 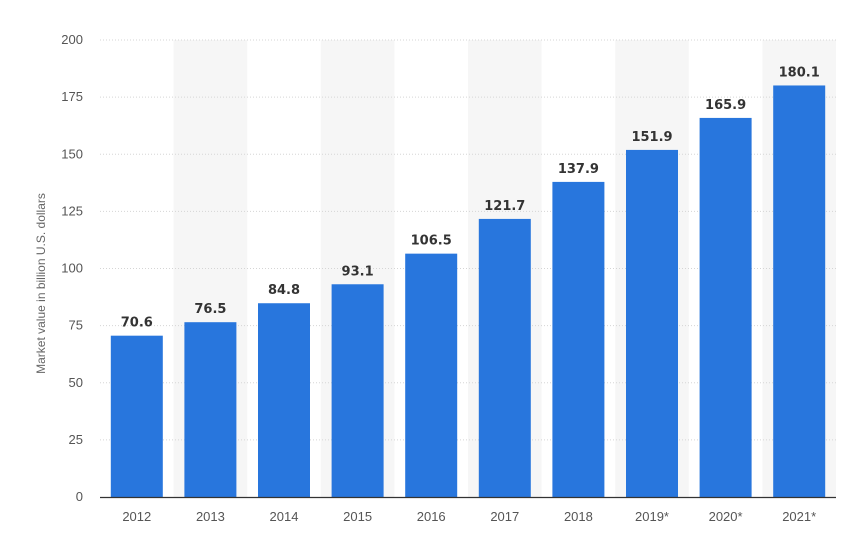 What do you see at coordinates (72, 96) in the screenshot?
I see `y-tick-label: 175` at bounding box center [72, 96].